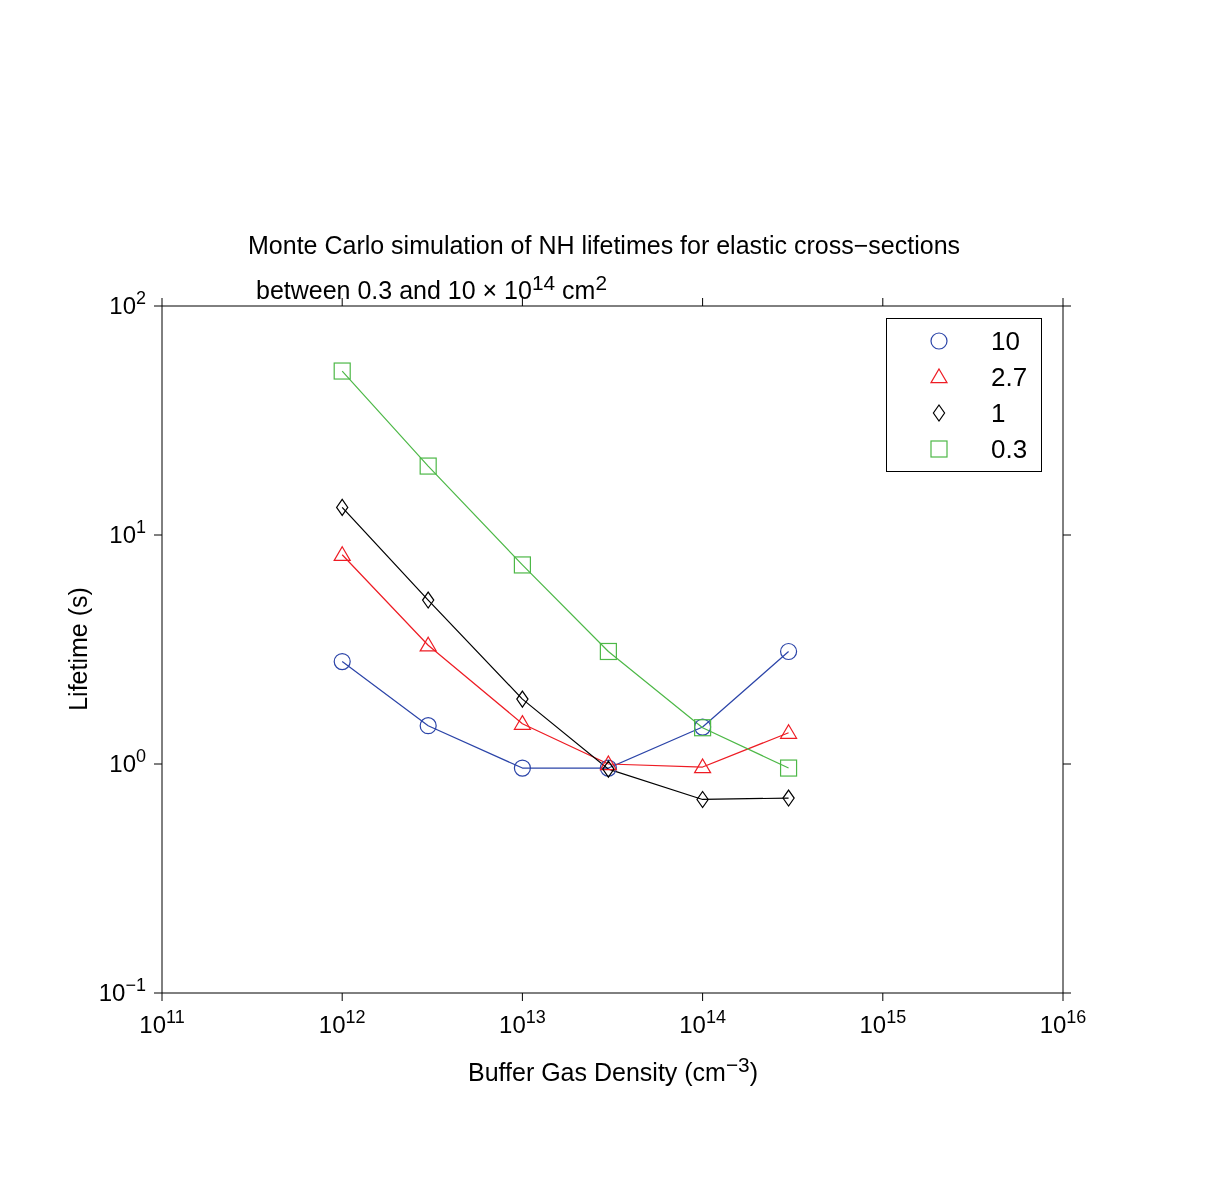 Image resolution: width=1212 pixels, height=1185 pixels. I want to click on chart-title: Monte Carlo simulation of NH lifetimes for elastic cross−sections, so click(604, 245).